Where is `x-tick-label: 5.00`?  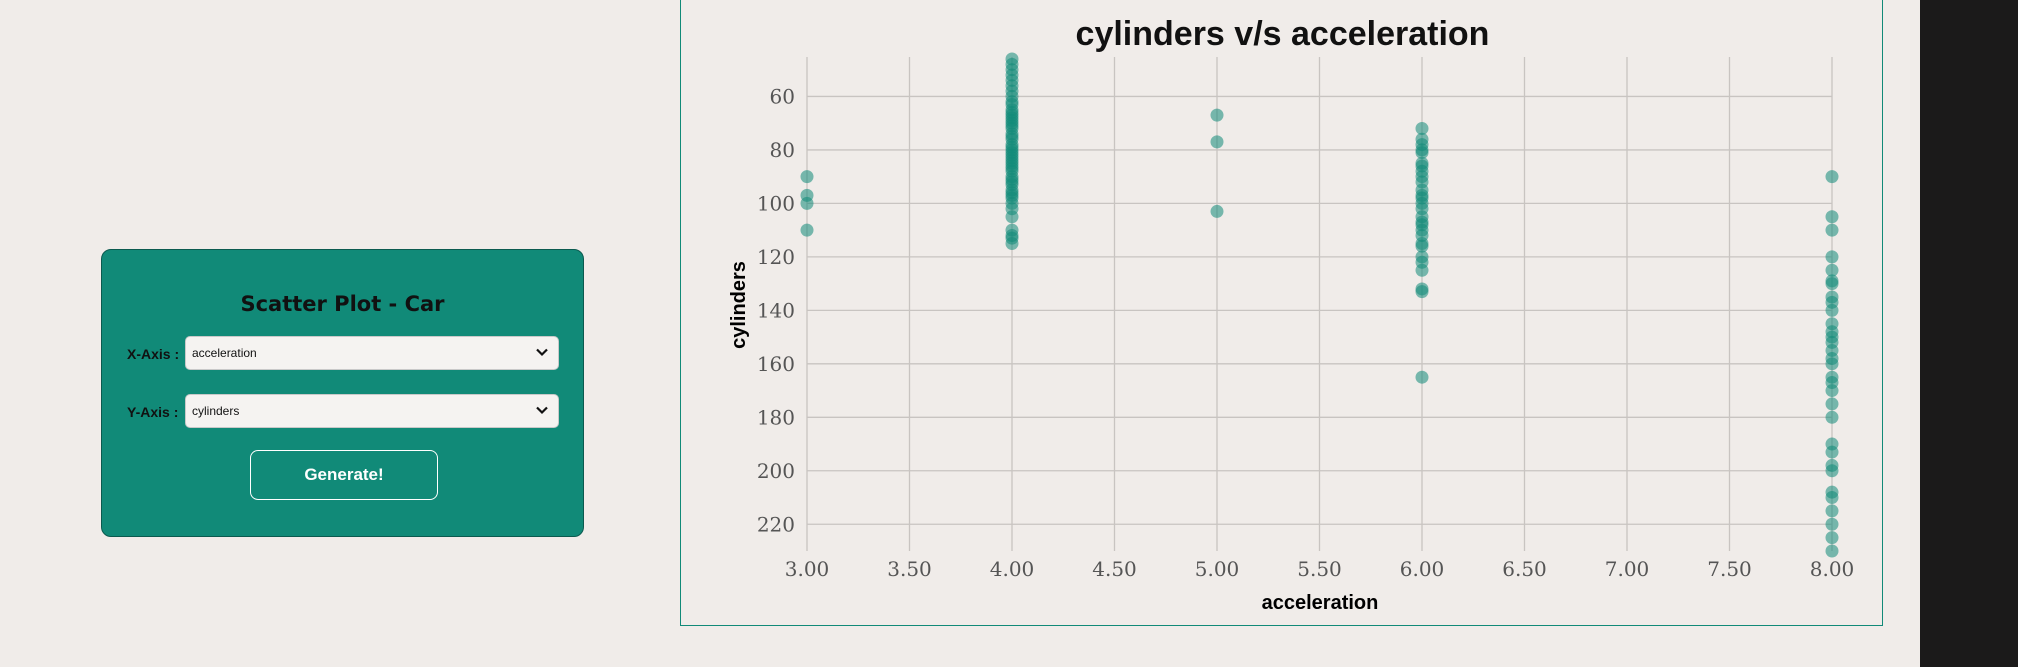
x-tick-label: 5.00 is located at coordinates (1217, 569).